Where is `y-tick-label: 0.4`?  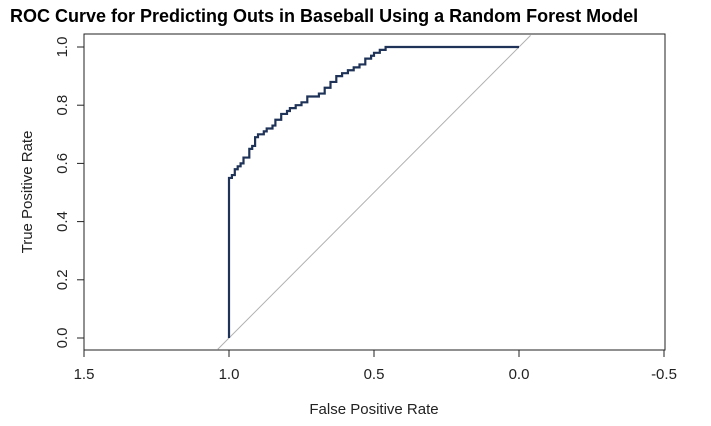
y-tick-label: 0.4 is located at coordinates (62, 221).